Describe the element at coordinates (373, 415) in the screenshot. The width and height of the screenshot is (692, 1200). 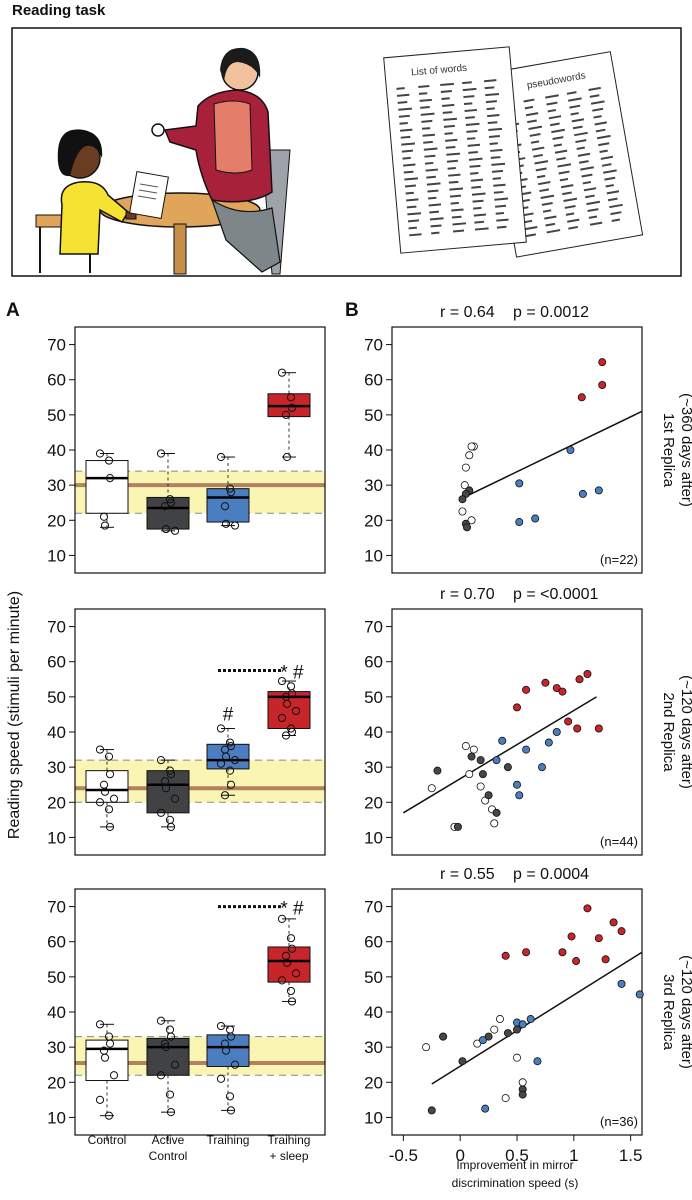
I see `y-tick-label: 50` at that location.